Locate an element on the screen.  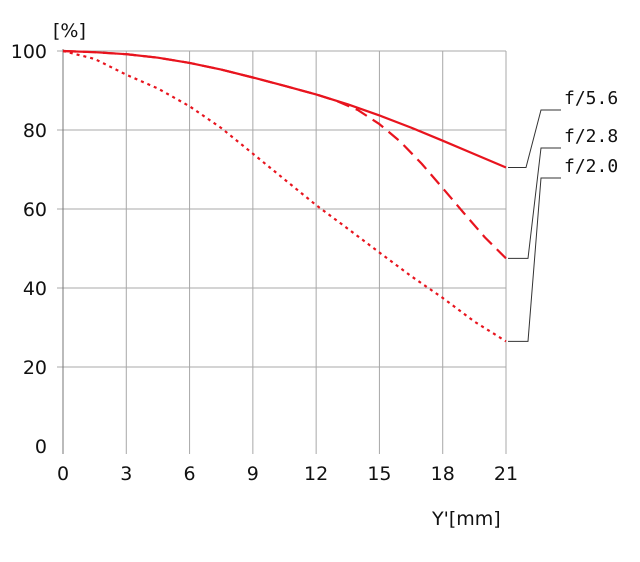
legend-label-2: f/2.0 is located at coordinates (591, 166).